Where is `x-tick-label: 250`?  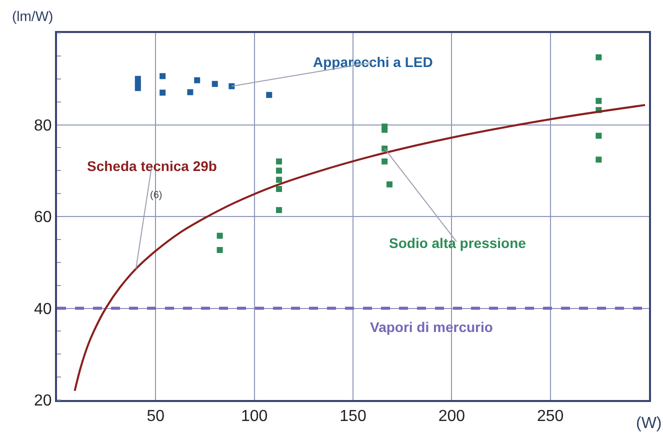 x-tick-label: 250 is located at coordinates (550, 417).